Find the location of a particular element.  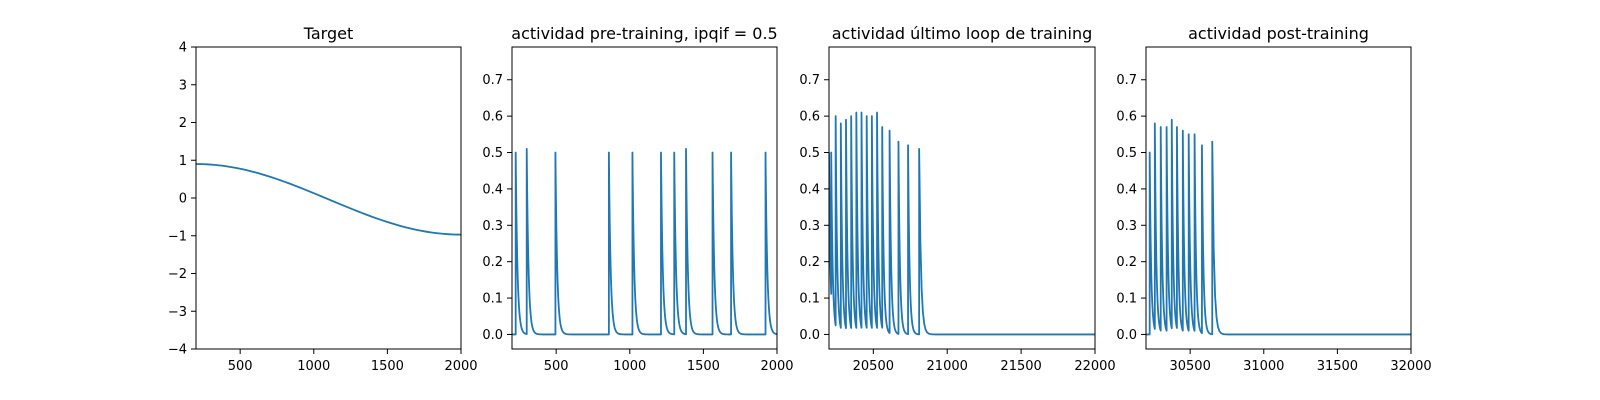

y-tick-label: −4 is located at coordinates (177, 350).